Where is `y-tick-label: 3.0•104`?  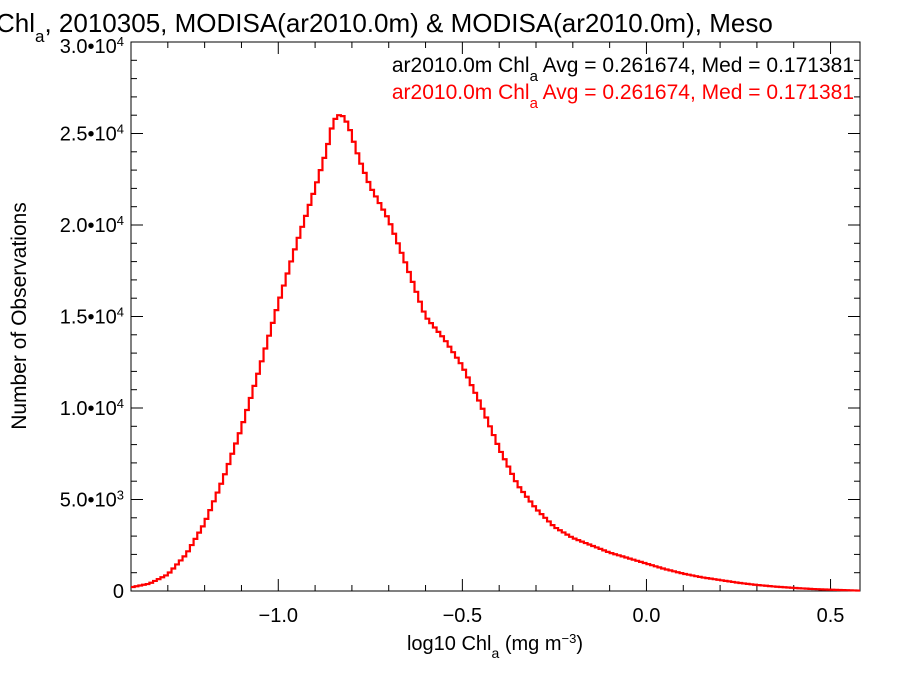
y-tick-label: 3.0•104 is located at coordinates (92, 46).